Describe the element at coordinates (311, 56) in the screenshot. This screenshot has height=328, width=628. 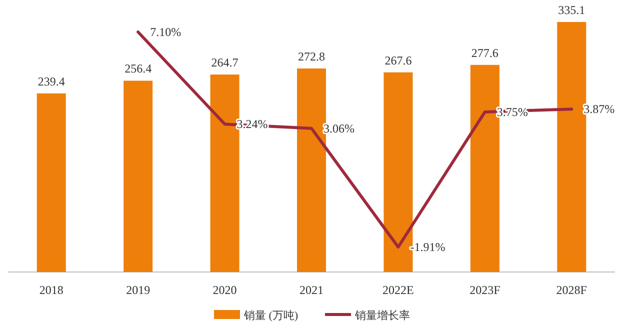
I see `data-label: 272.8` at that location.